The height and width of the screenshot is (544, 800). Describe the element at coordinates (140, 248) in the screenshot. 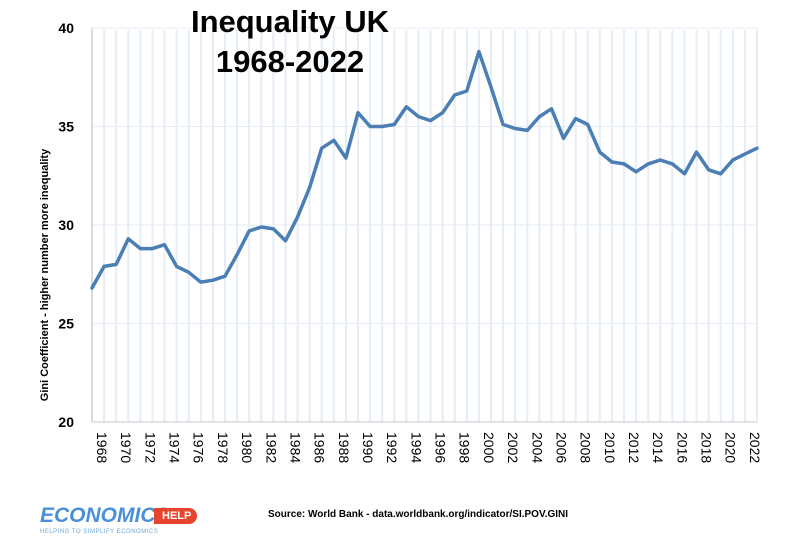

I see `data-point-1972` at that location.